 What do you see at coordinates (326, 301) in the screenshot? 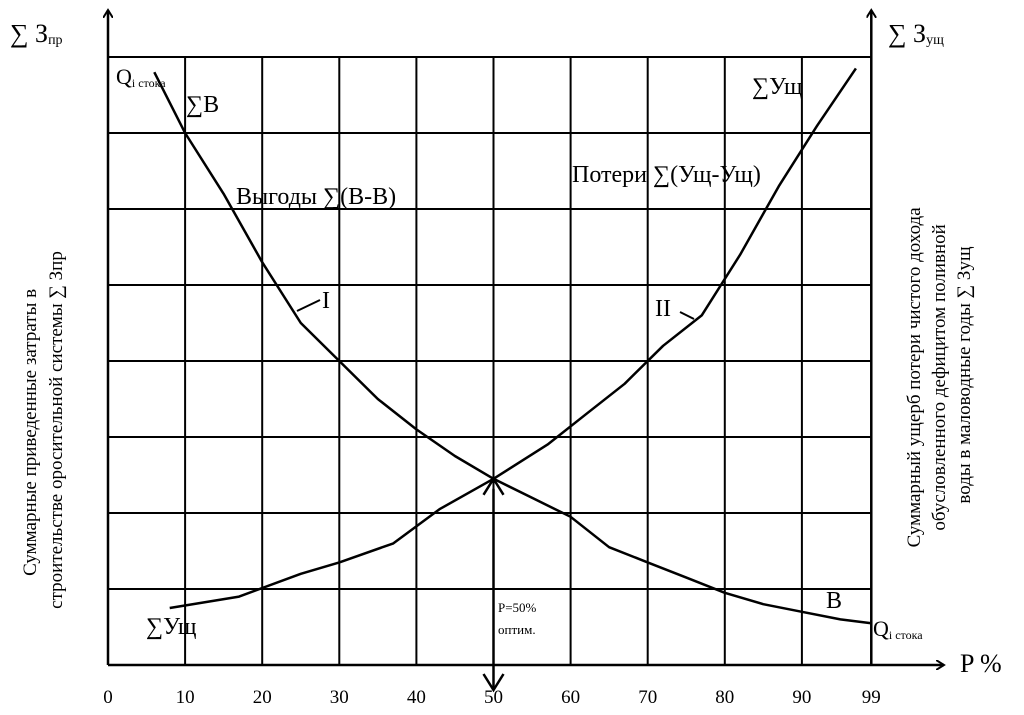
I see `curve-i-label: I` at bounding box center [326, 301].